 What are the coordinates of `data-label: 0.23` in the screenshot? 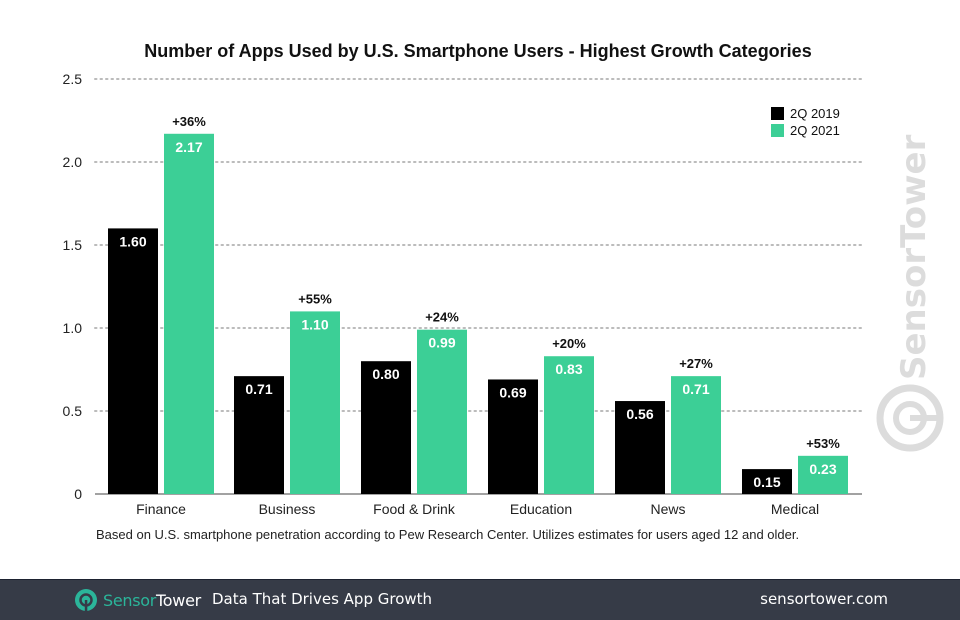 It's located at (822, 469).